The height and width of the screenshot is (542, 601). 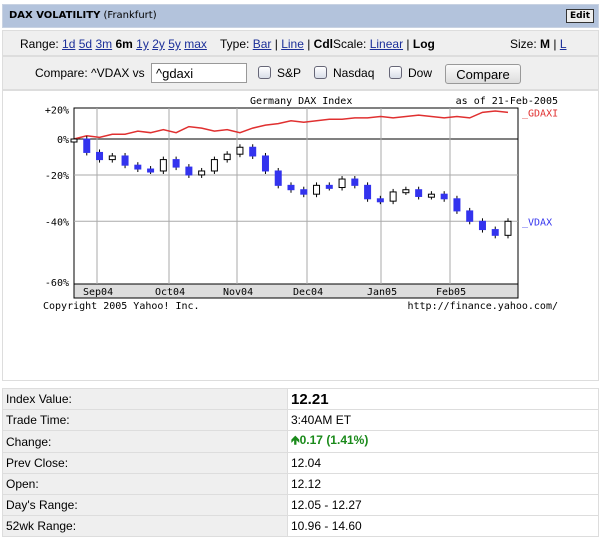 What do you see at coordinates (63, 140) in the screenshot?
I see `y-tick-label: 0%` at bounding box center [63, 140].